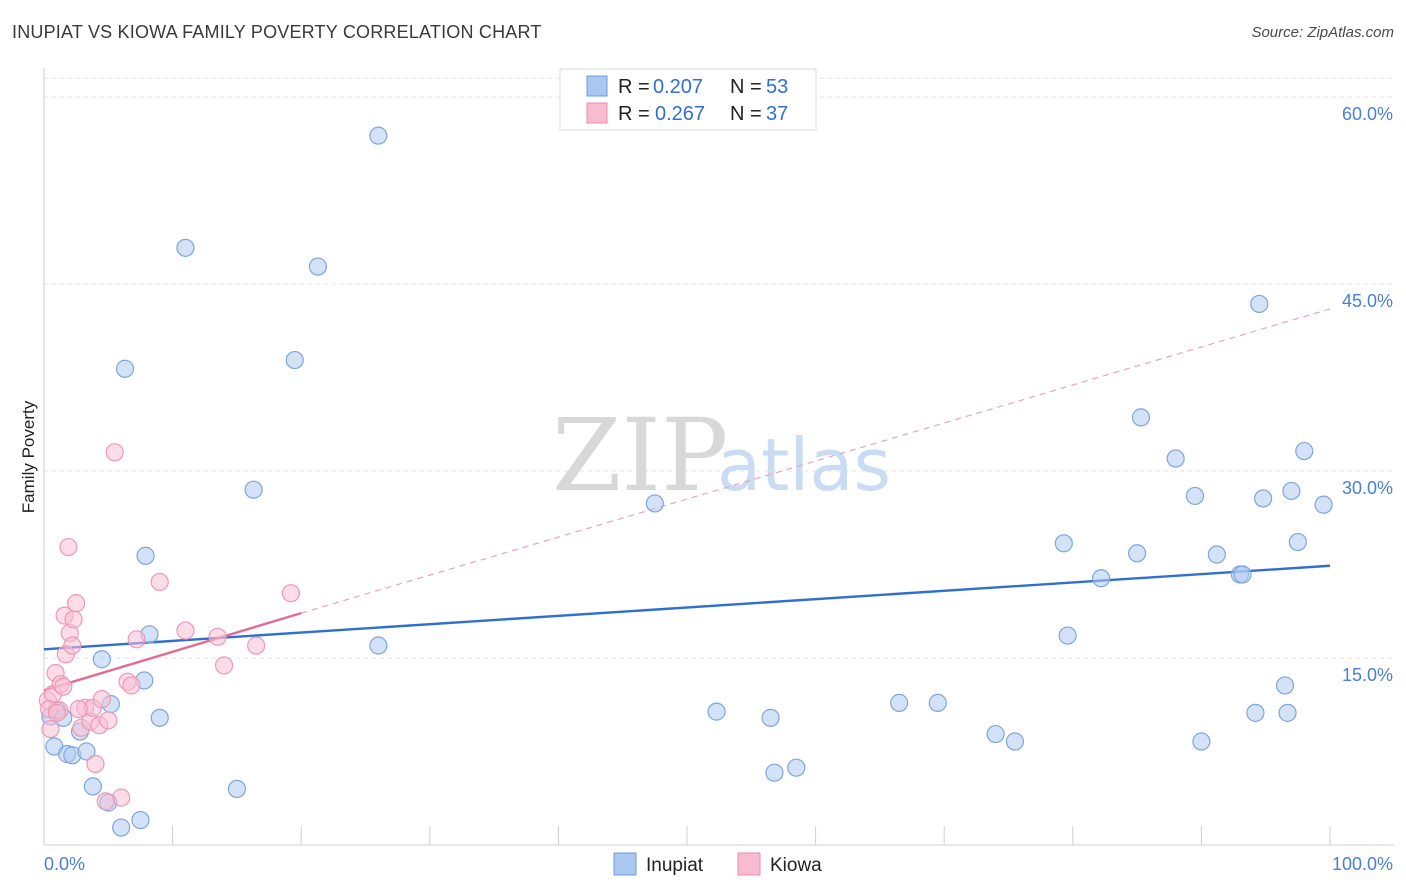 This screenshot has width=1406, height=892. Describe the element at coordinates (634, 87) in the screenshot. I see `legend-r-label-inupiat: R =` at that location.